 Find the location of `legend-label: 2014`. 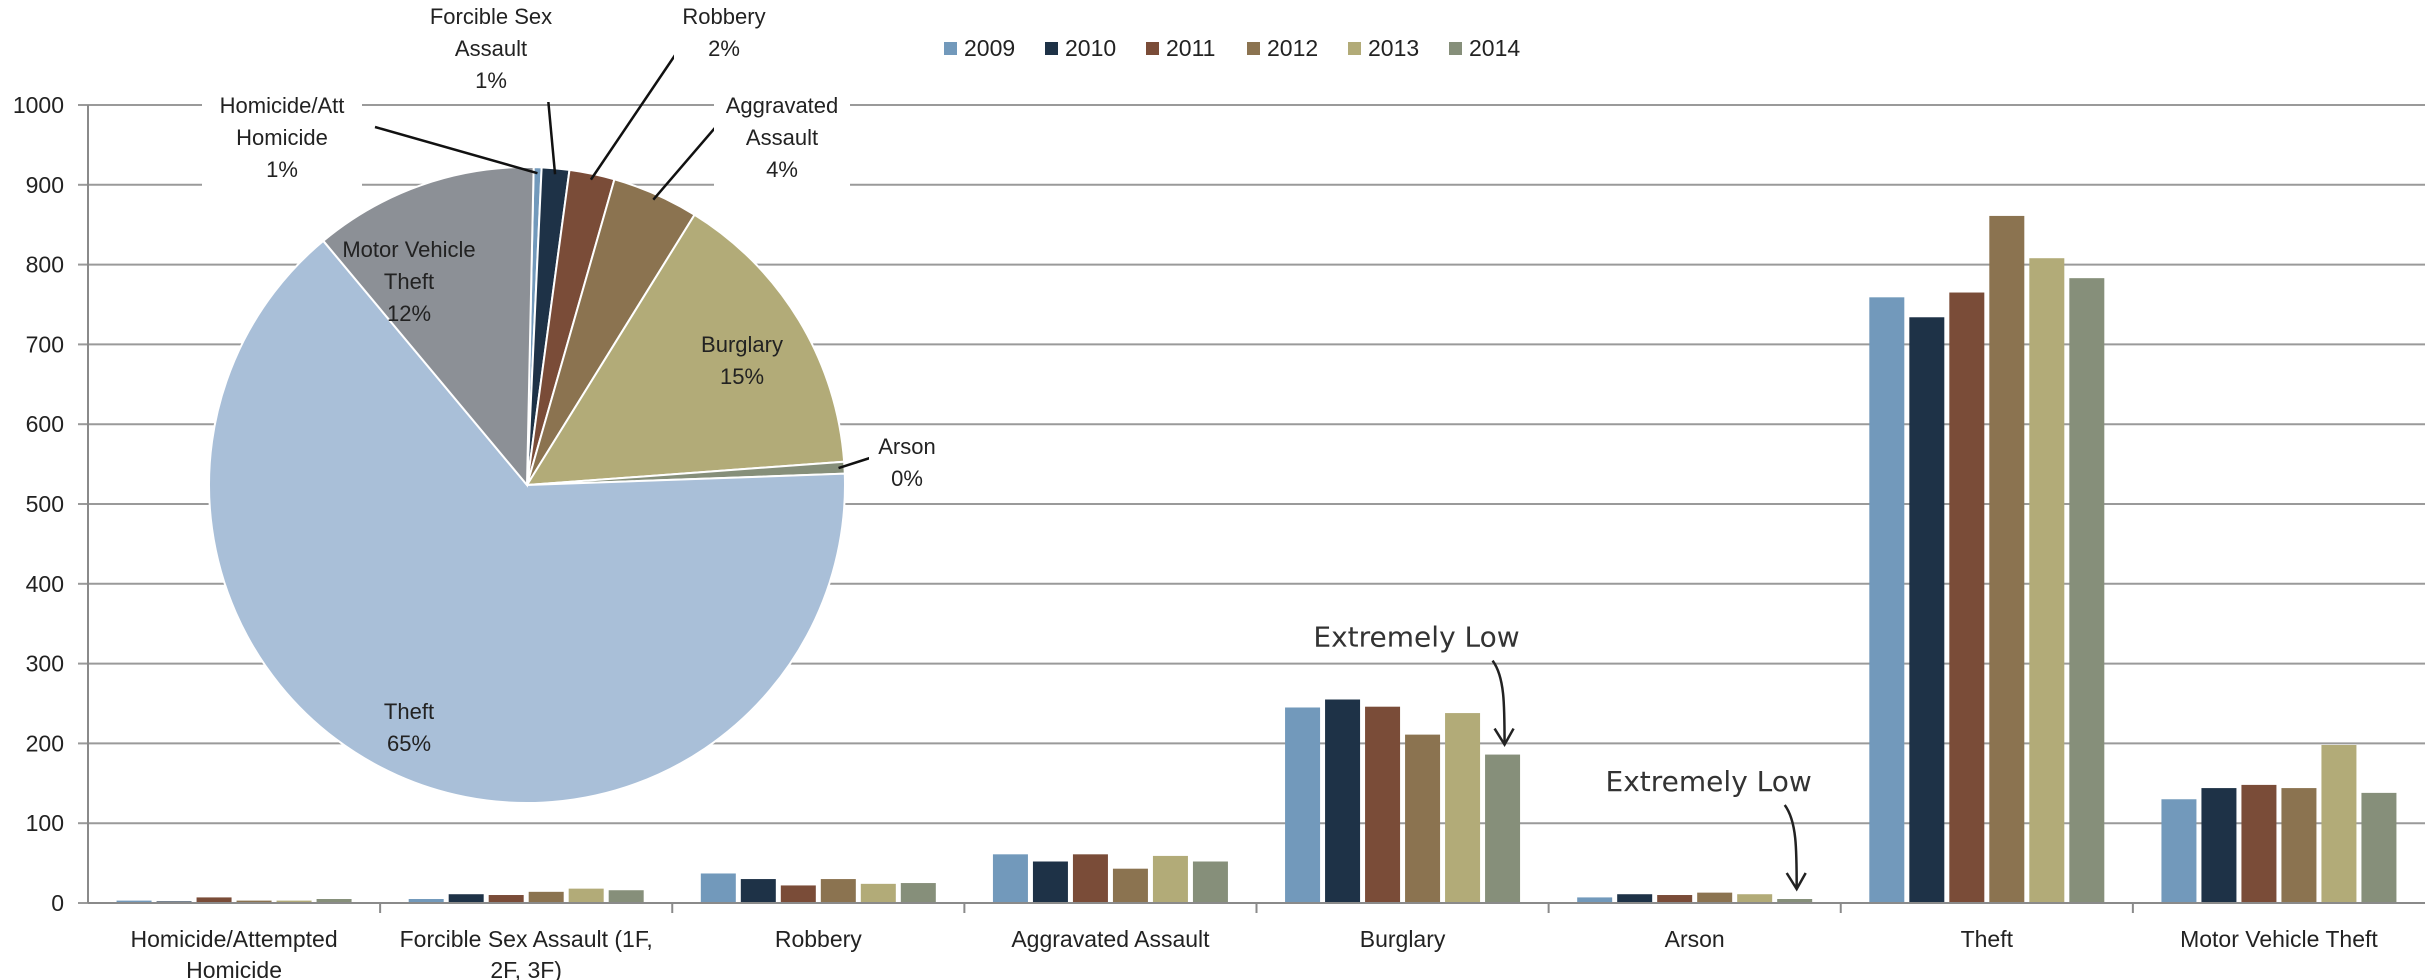

legend-label: 2014 is located at coordinates (1494, 48).